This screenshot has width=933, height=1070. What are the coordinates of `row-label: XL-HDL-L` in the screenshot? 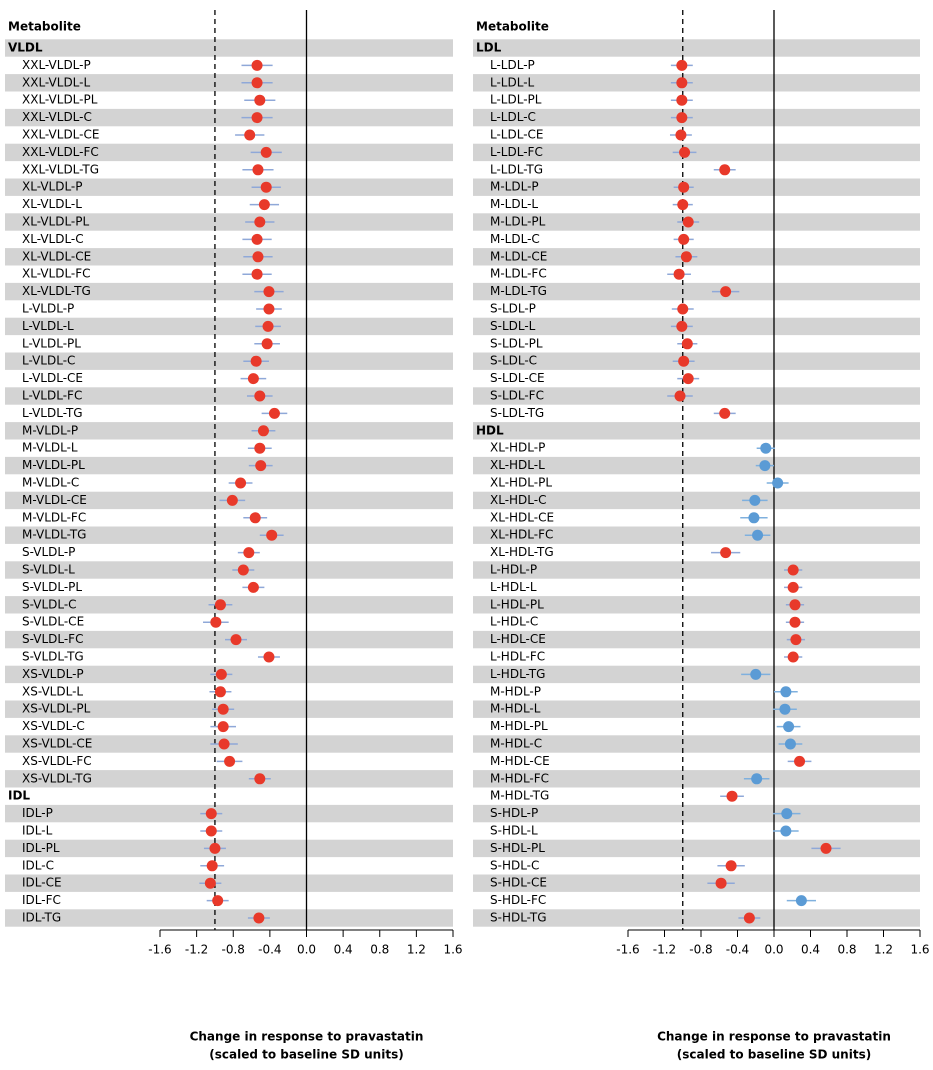 It's located at (517, 465).